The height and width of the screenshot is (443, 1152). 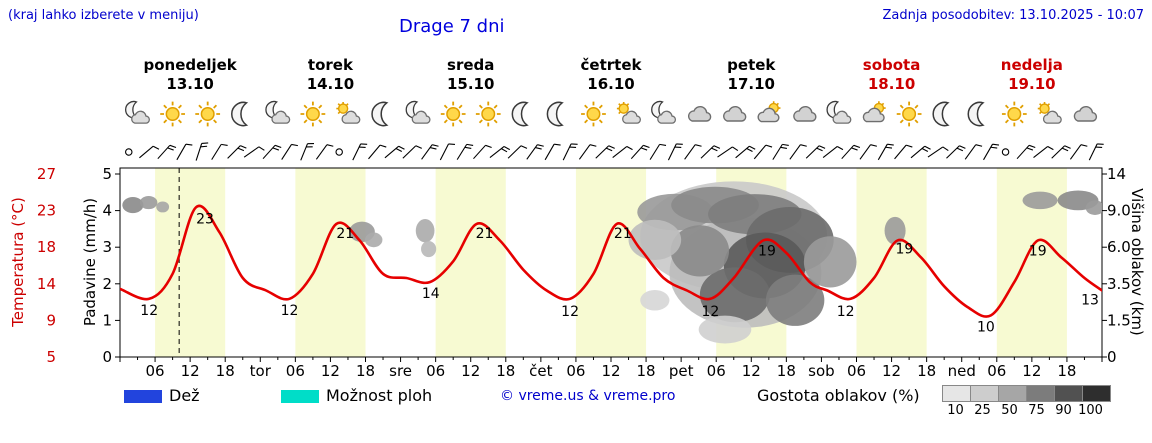 I want to click on cloud-height-tick: 14, so click(x=1116, y=174).